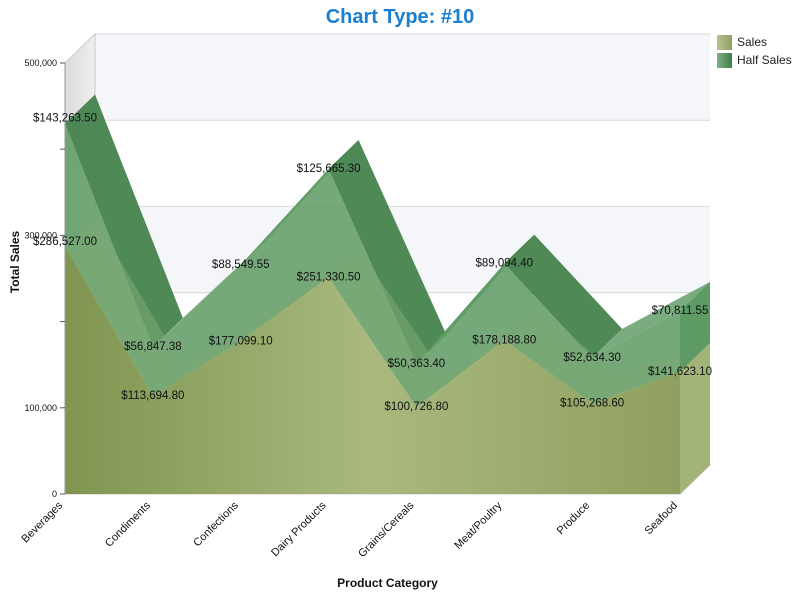 Image resolution: width=800 pixels, height=600 pixels. What do you see at coordinates (386, 529) in the screenshot?
I see `svg-text: Grains/Cereals` at bounding box center [386, 529].